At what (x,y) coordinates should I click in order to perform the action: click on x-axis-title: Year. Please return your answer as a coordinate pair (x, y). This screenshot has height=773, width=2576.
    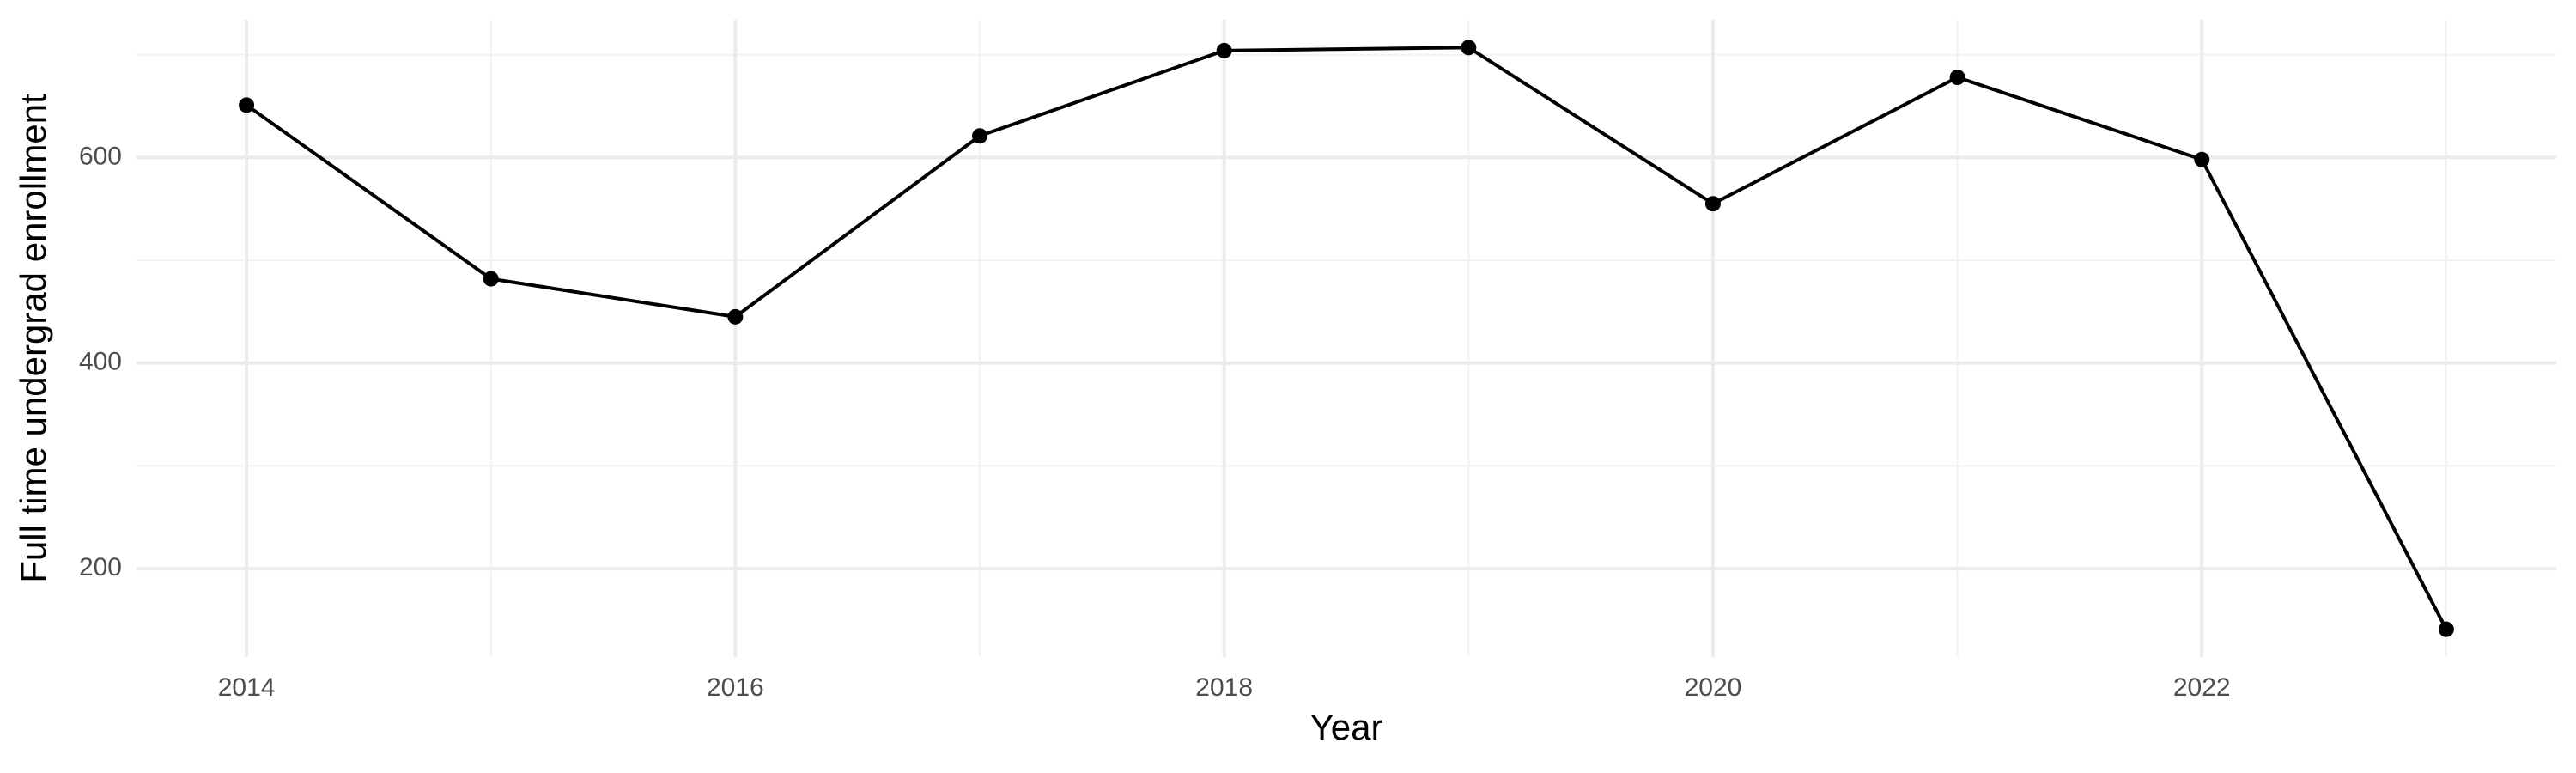
    Looking at the image, I should click on (1346, 727).